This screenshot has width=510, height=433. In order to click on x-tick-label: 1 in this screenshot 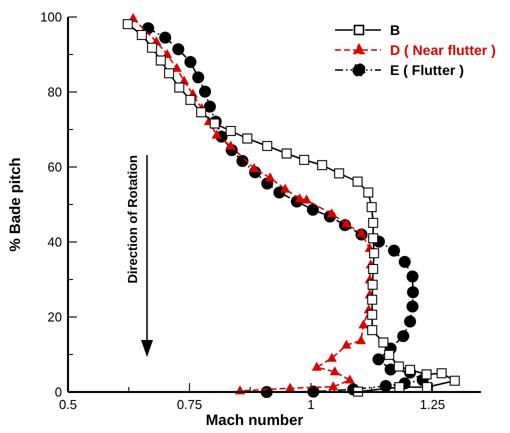, I will do `click(311, 404)`.